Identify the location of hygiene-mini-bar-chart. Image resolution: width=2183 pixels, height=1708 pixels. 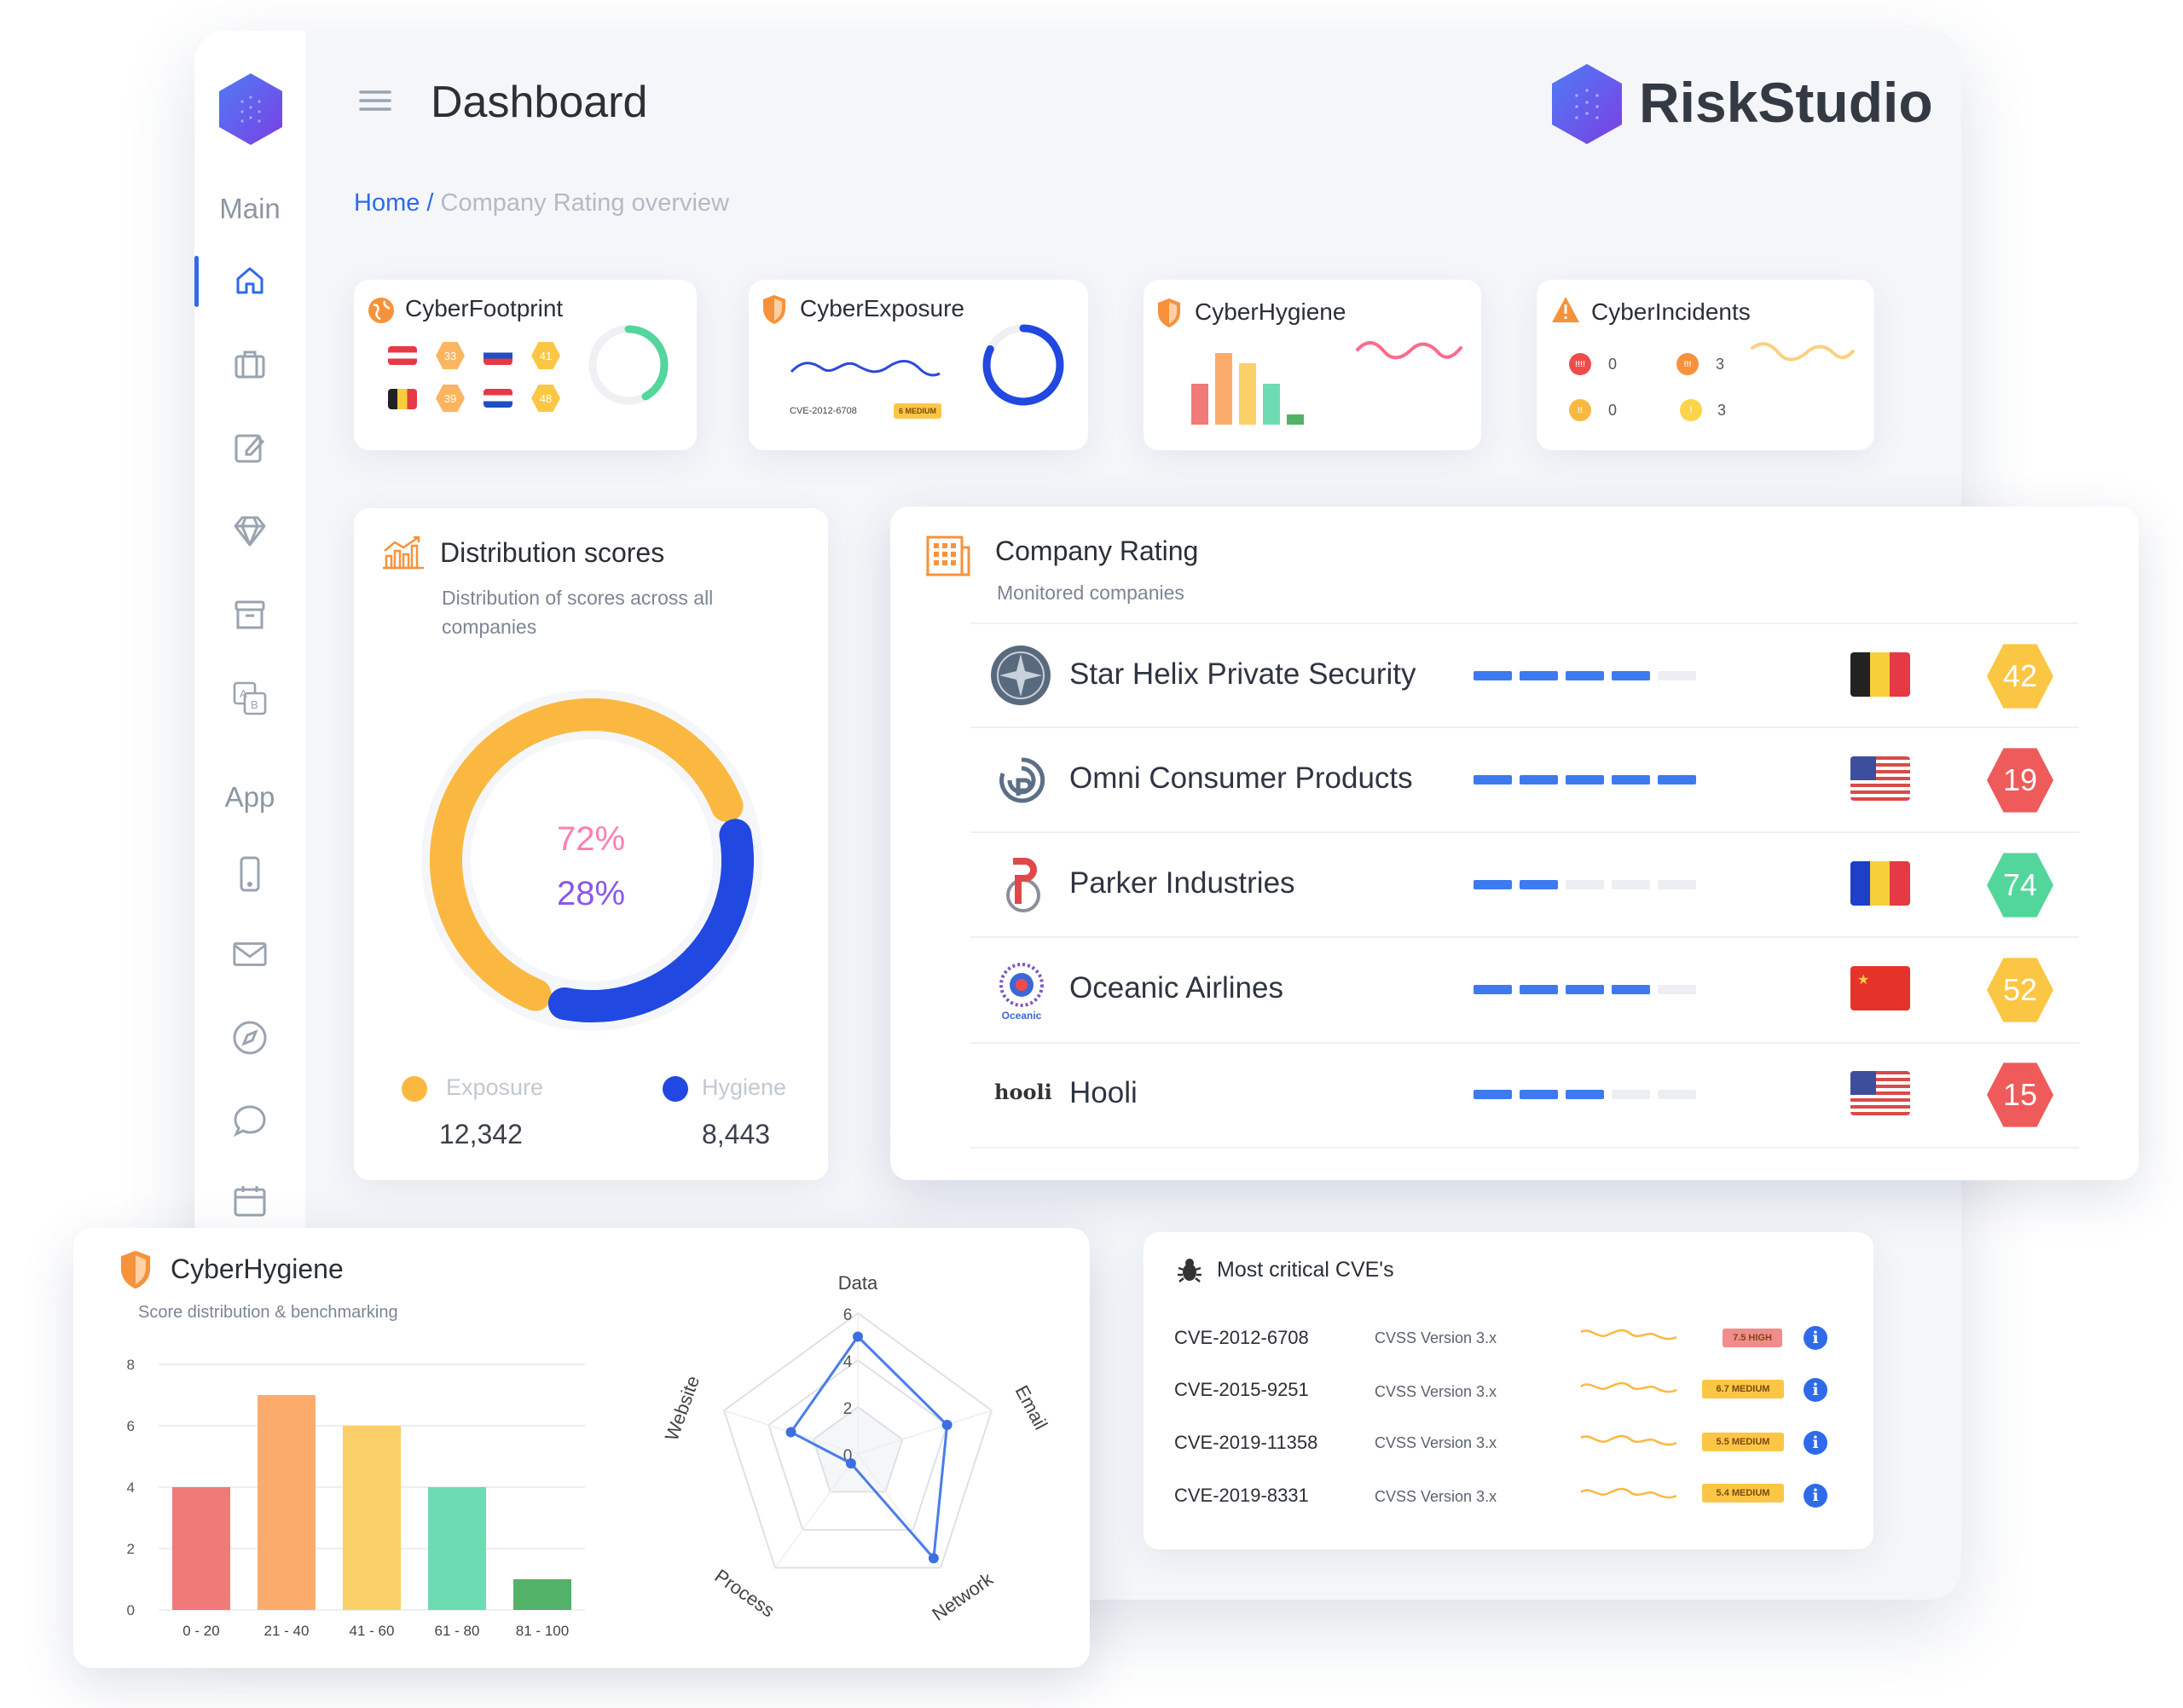
(1247, 389).